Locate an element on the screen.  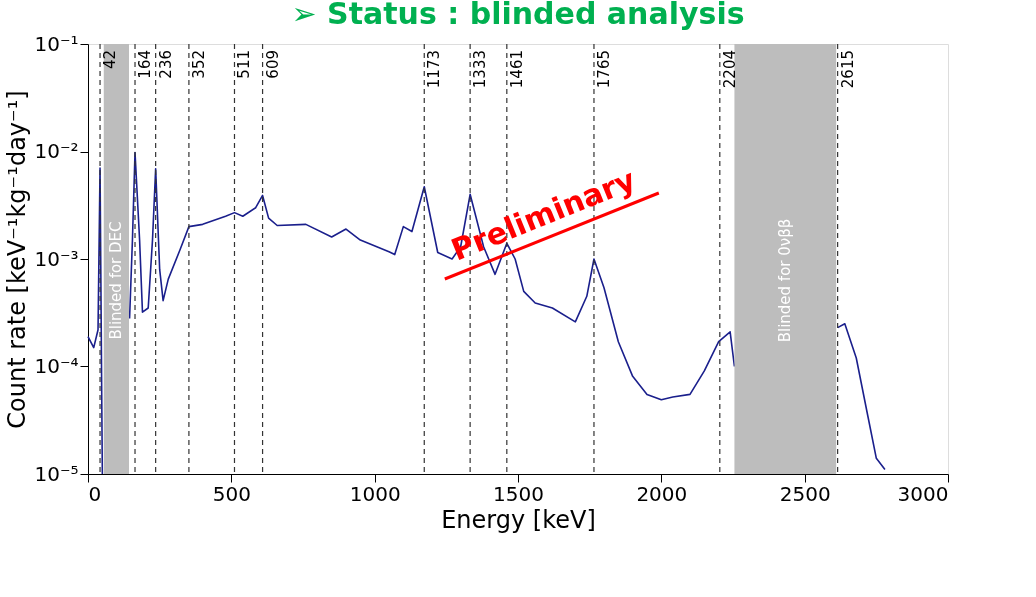
ref-line-label: 609 is located at coordinates (272, 64).